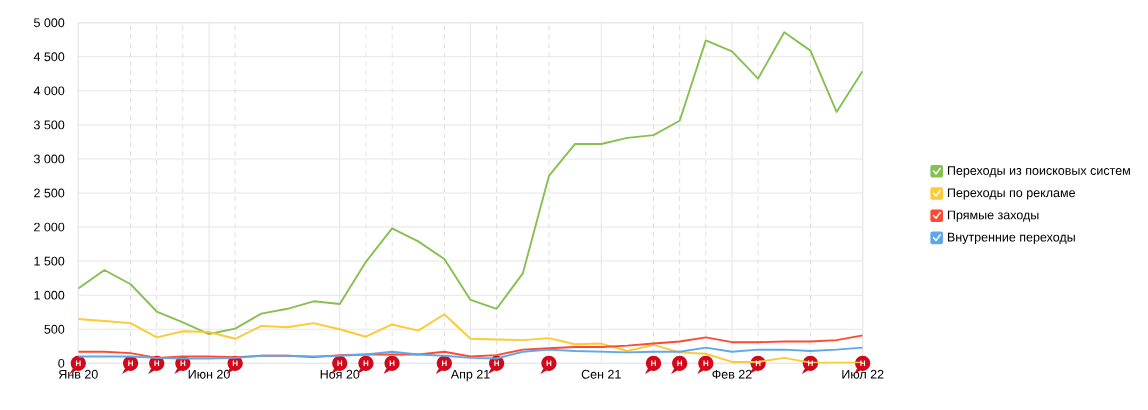 The height and width of the screenshot is (410, 1148). What do you see at coordinates (49, 159) in the screenshot?
I see `y-tick-label: 3 000` at bounding box center [49, 159].